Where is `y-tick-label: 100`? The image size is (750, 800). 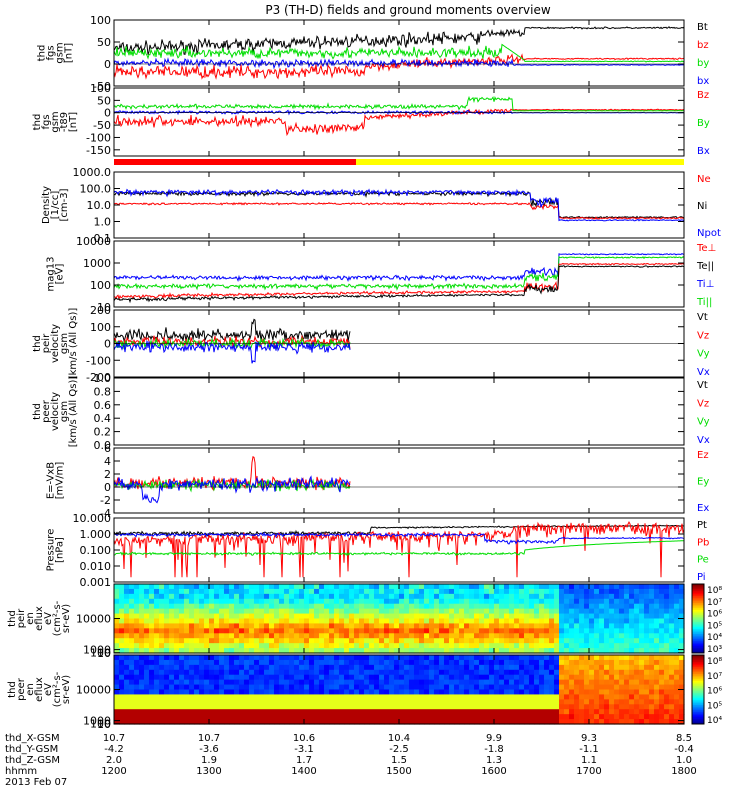 y-tick-label: 100 is located at coordinates (100, 88).